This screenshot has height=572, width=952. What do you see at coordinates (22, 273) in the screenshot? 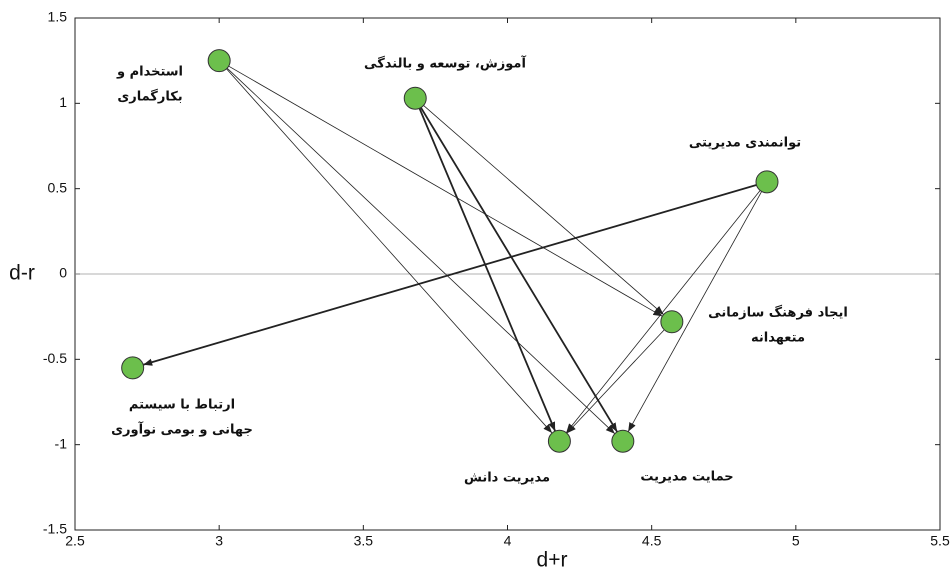
I see `y-axis-label: d-r` at bounding box center [22, 273].